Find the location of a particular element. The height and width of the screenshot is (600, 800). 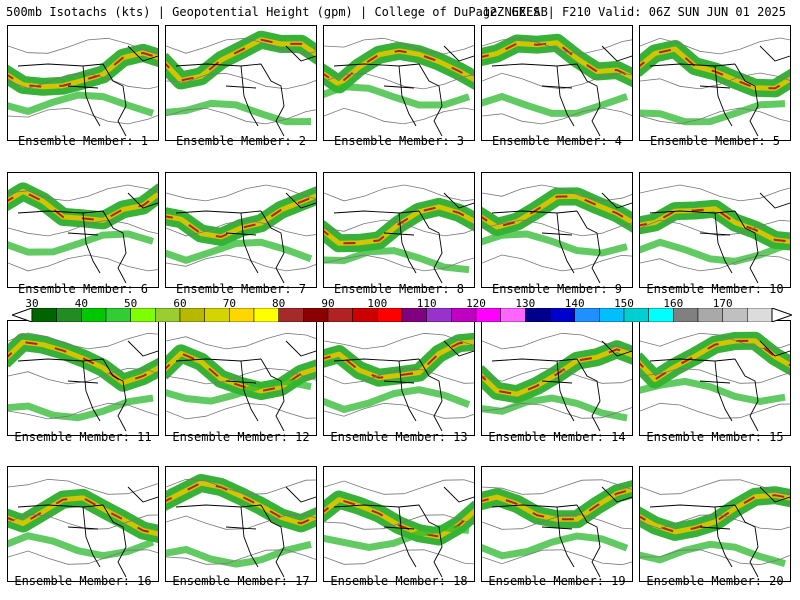

member-label: Ensemble Member: 18 is located at coordinates (399, 581).